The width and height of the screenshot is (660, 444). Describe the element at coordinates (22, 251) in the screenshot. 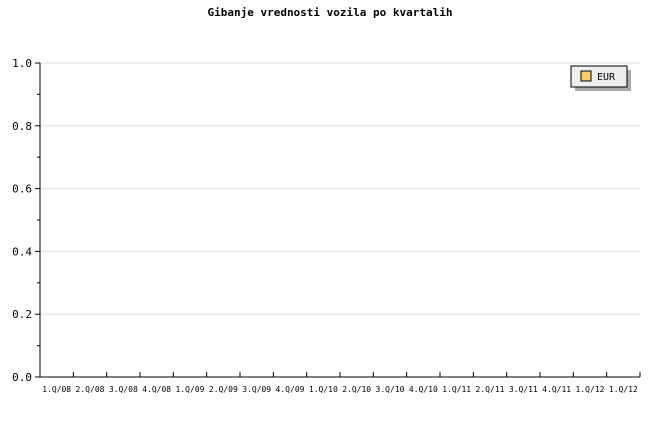

I see `y-tick-label: 0.4` at that location.